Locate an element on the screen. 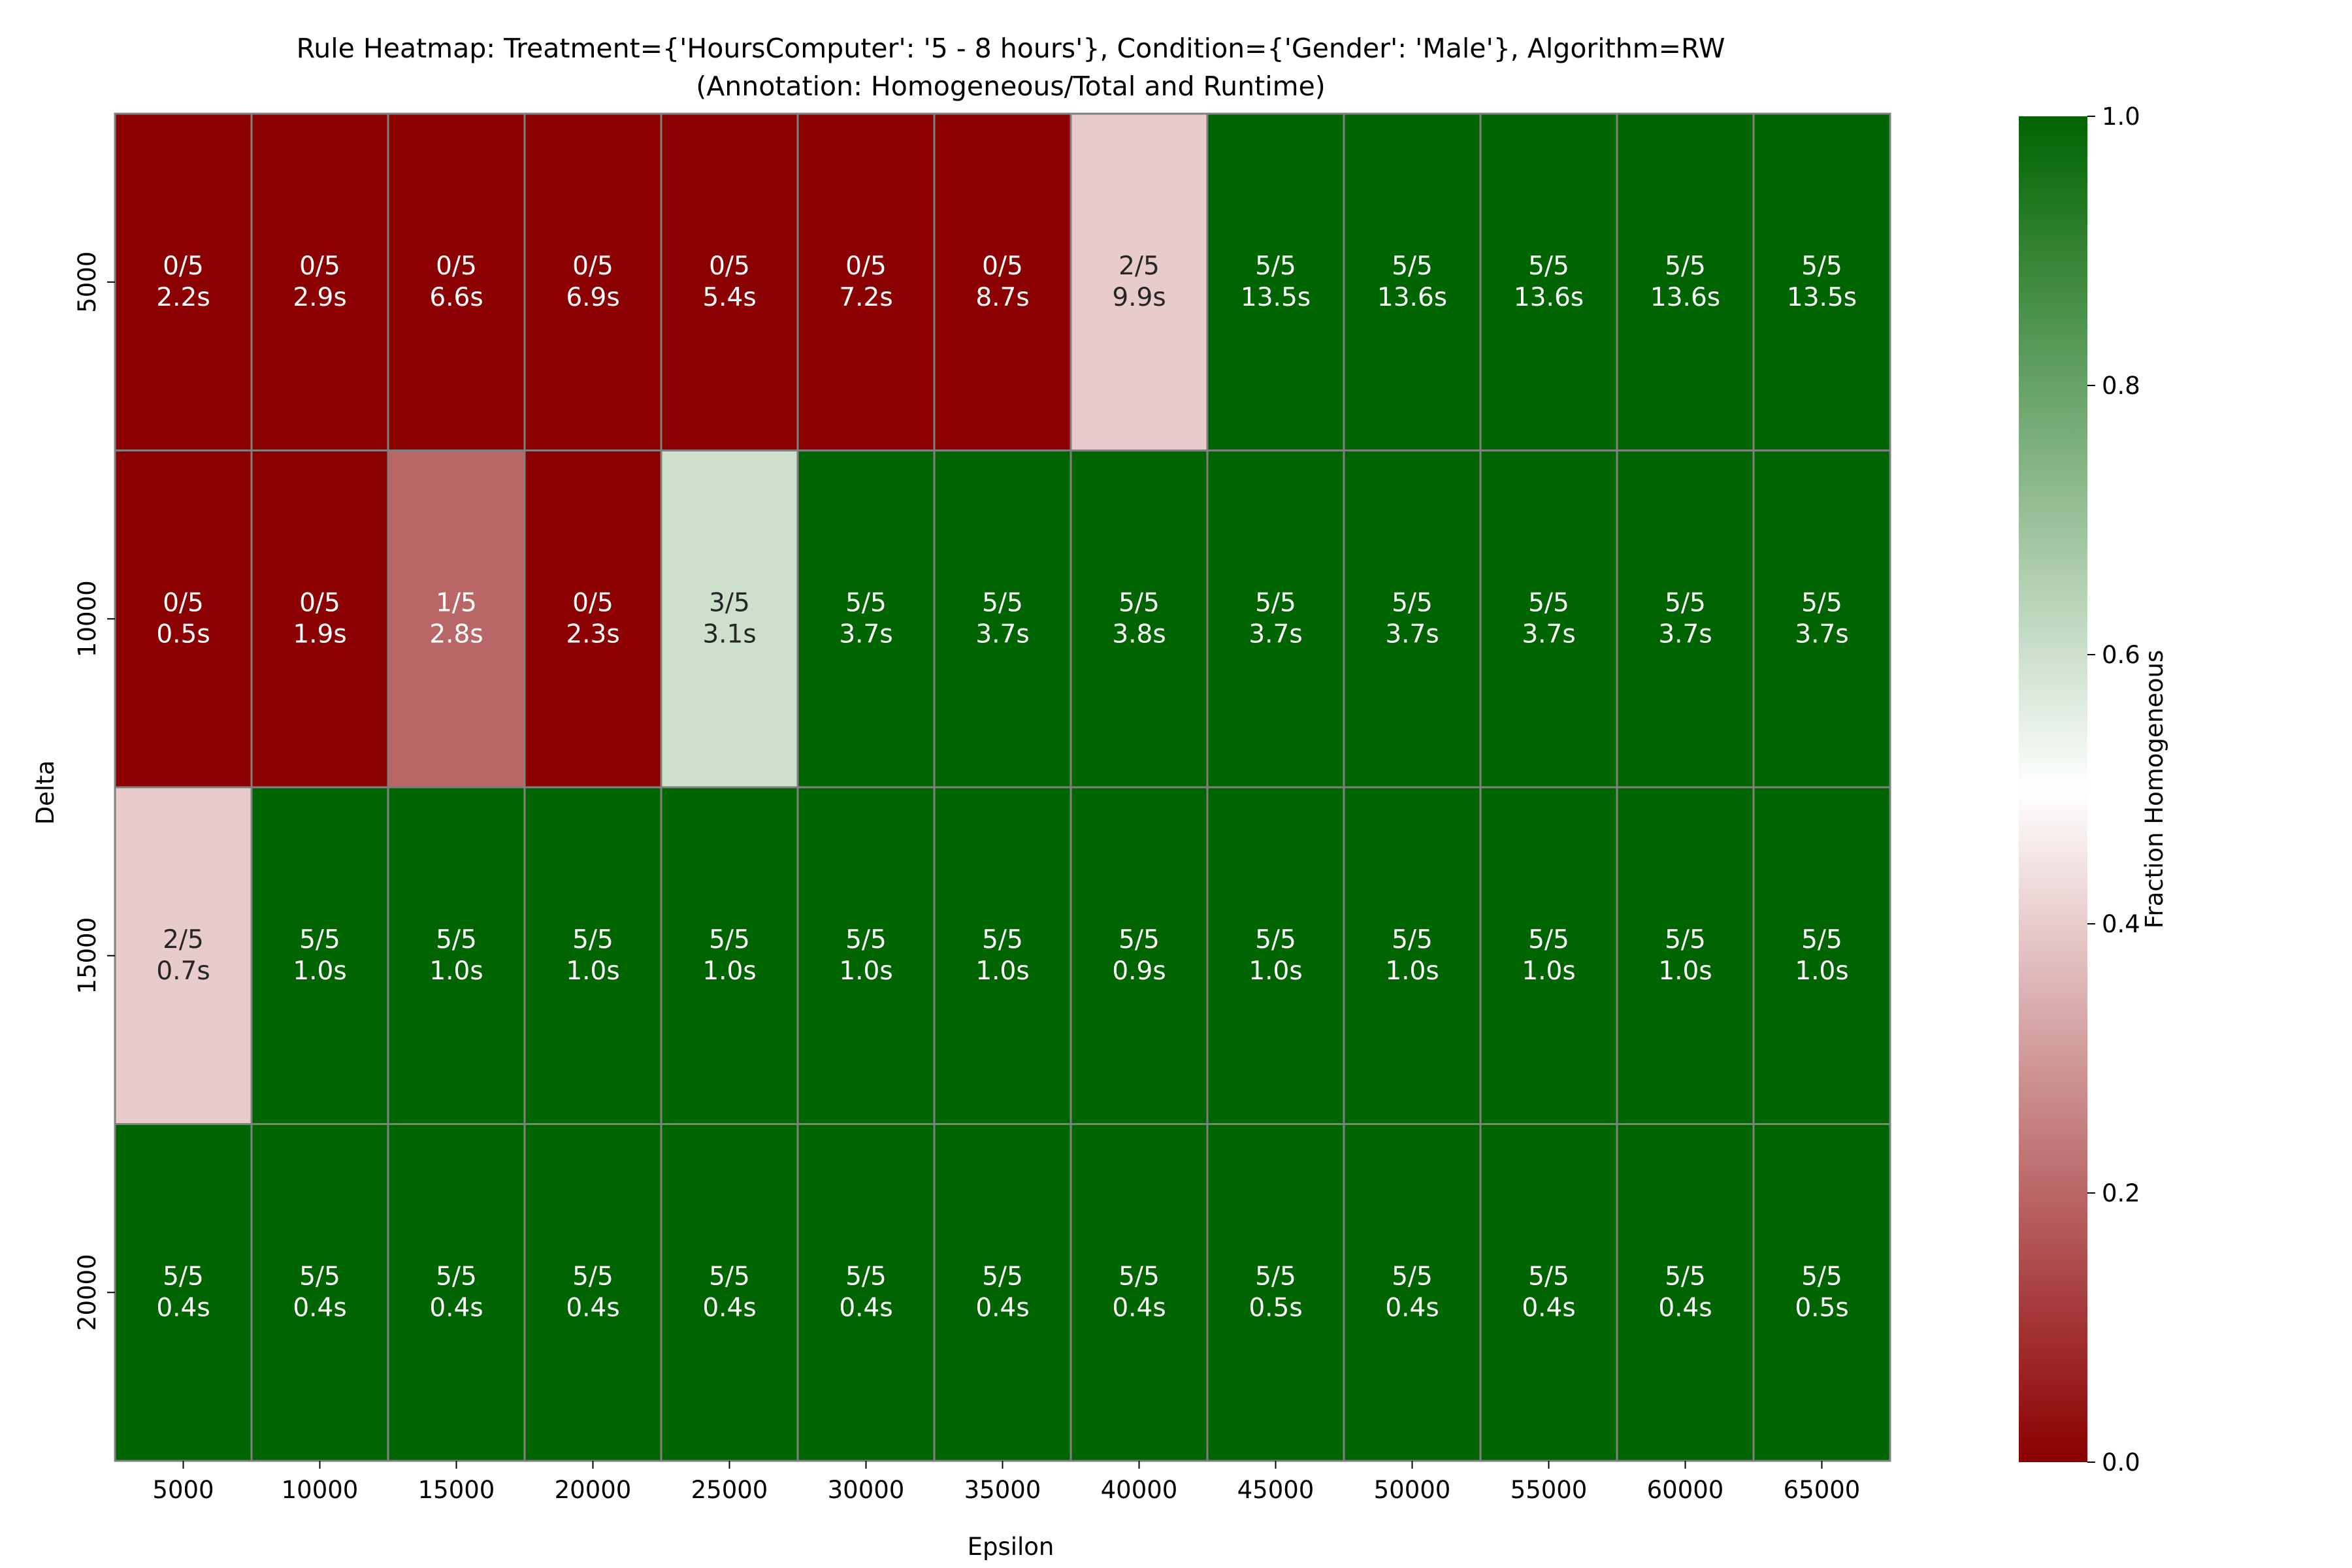 Image resolution: width=2352 pixels, height=1568 pixels. colorbar-tick-label: 0.4 is located at coordinates (2121, 924).